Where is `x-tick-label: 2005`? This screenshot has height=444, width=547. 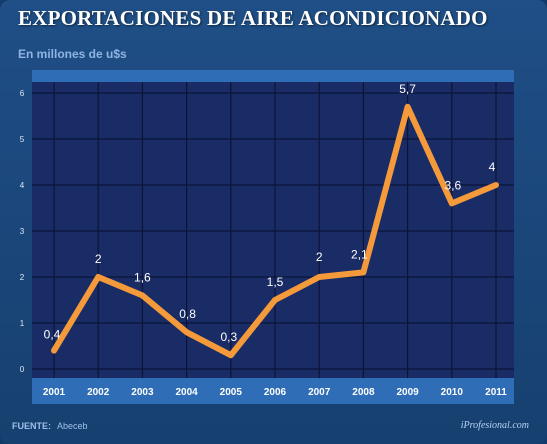
x-tick-label: 2005 is located at coordinates (231, 392).